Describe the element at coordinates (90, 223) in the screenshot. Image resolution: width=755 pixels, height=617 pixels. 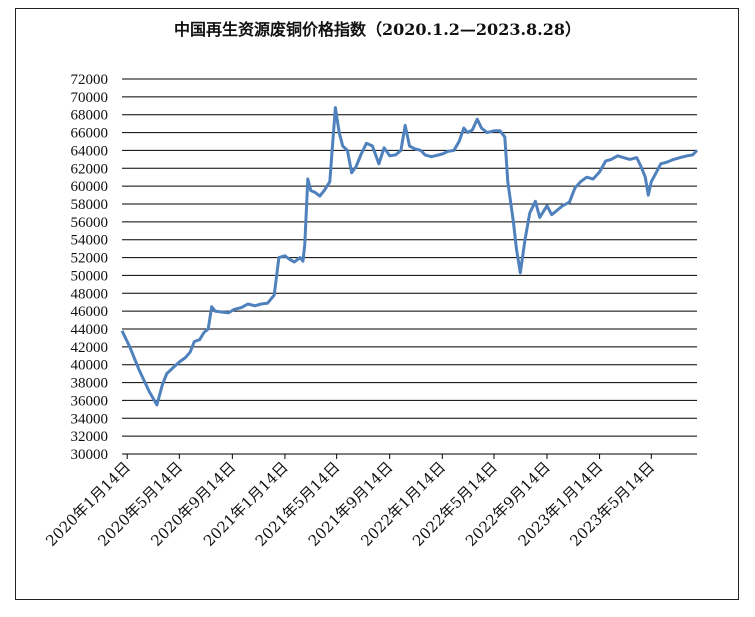
I see `y-tick-label: 56000` at that location.